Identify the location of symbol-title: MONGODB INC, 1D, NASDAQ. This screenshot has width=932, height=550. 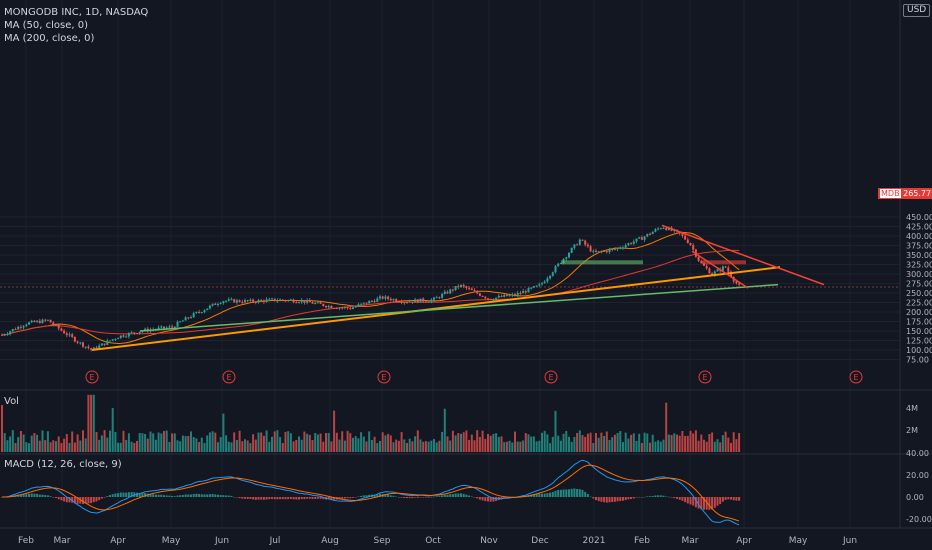
(76, 12).